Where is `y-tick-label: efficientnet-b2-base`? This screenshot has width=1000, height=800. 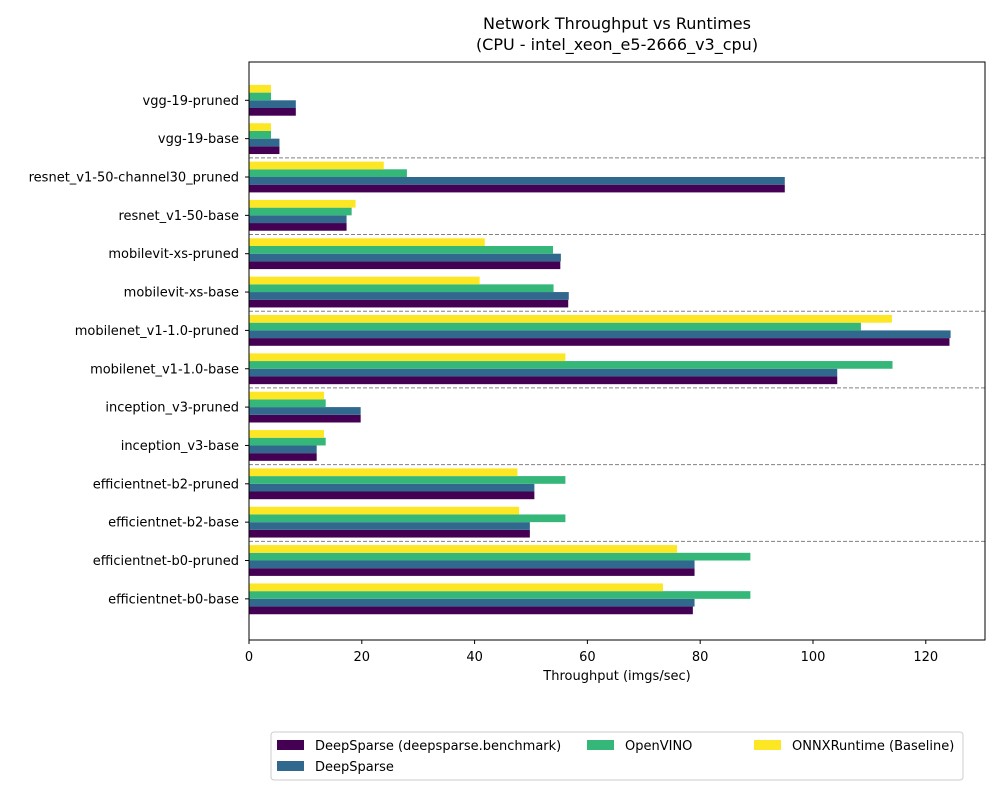 y-tick-label: efficientnet-b2-base is located at coordinates (173, 523).